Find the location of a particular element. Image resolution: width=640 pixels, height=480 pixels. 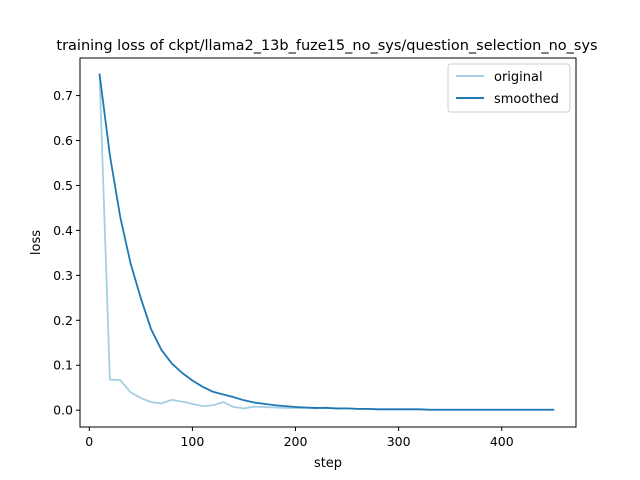

y-tick-label: 0.3 is located at coordinates (63, 275).